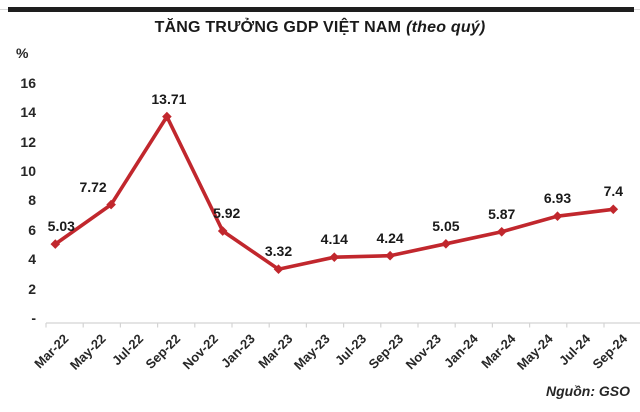 This screenshot has height=412, width=640. What do you see at coordinates (557, 198) in the screenshot?
I see `data-point-label: 6.93` at bounding box center [557, 198].